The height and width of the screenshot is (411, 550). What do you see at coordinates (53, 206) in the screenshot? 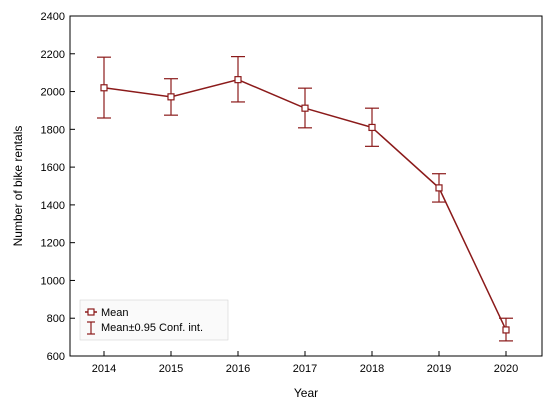
I see `y-tick-label: 1400` at bounding box center [53, 206].